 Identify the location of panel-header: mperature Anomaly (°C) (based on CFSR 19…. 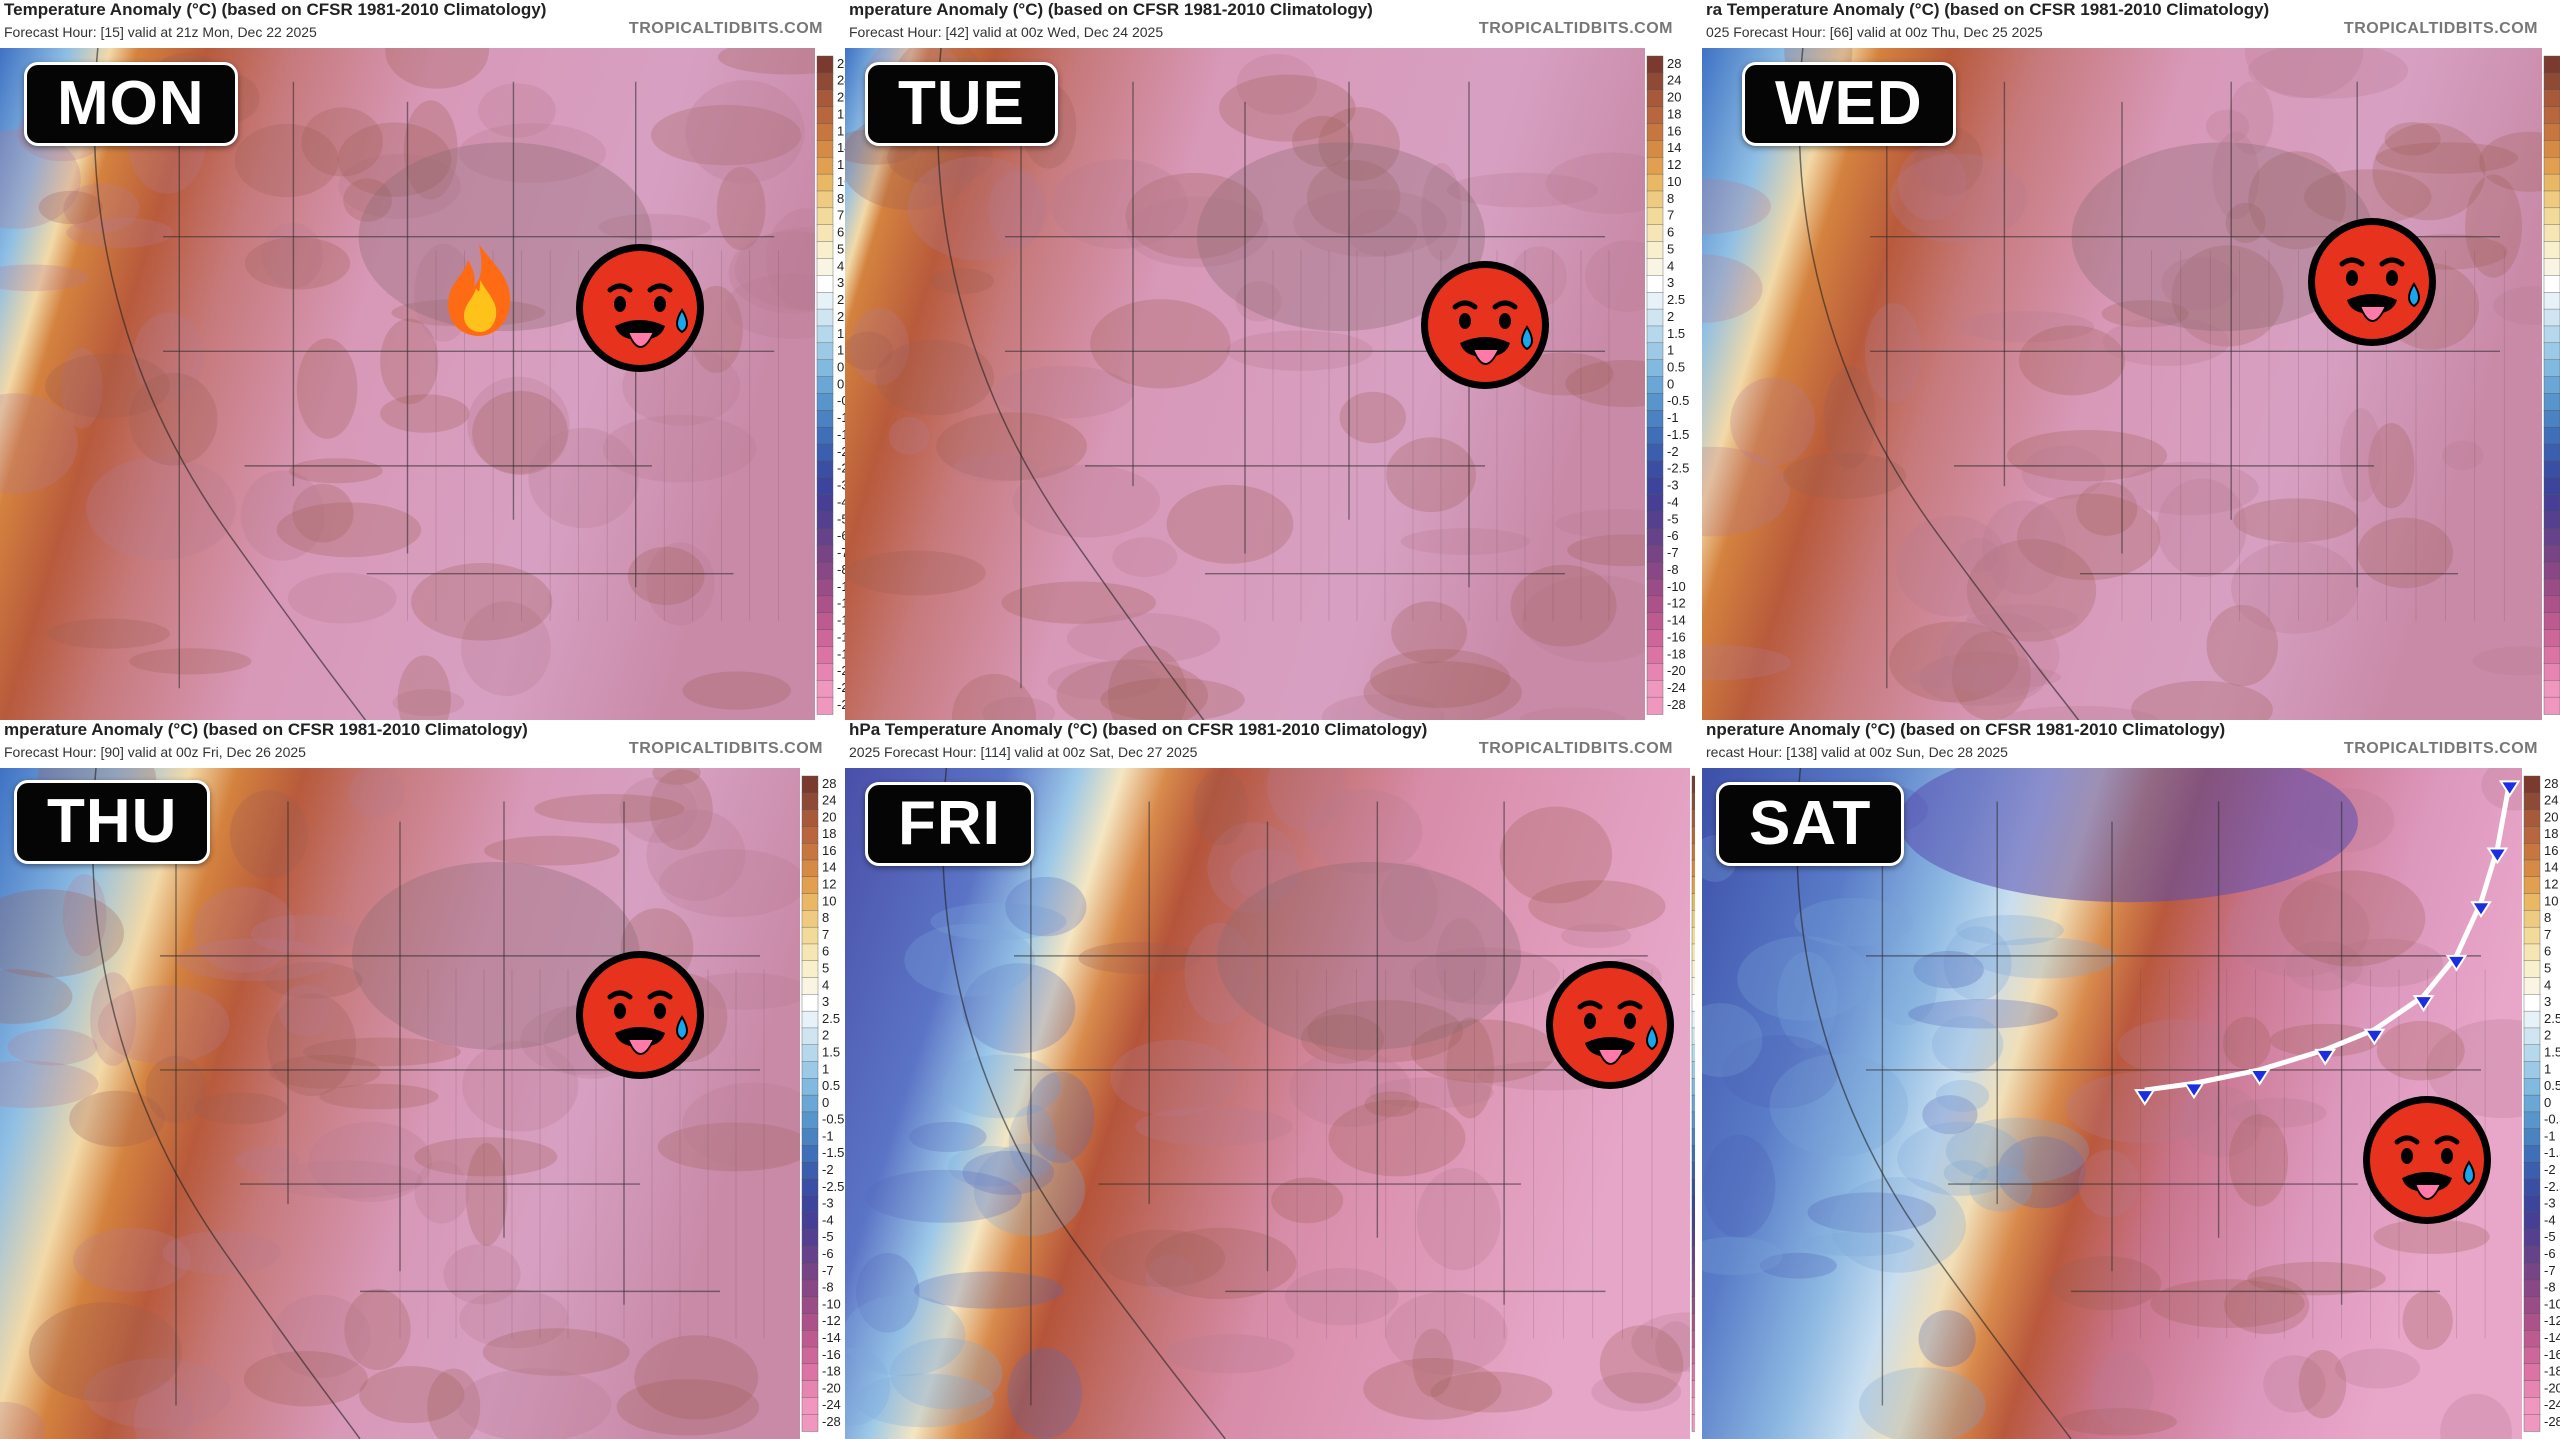
(422, 744).